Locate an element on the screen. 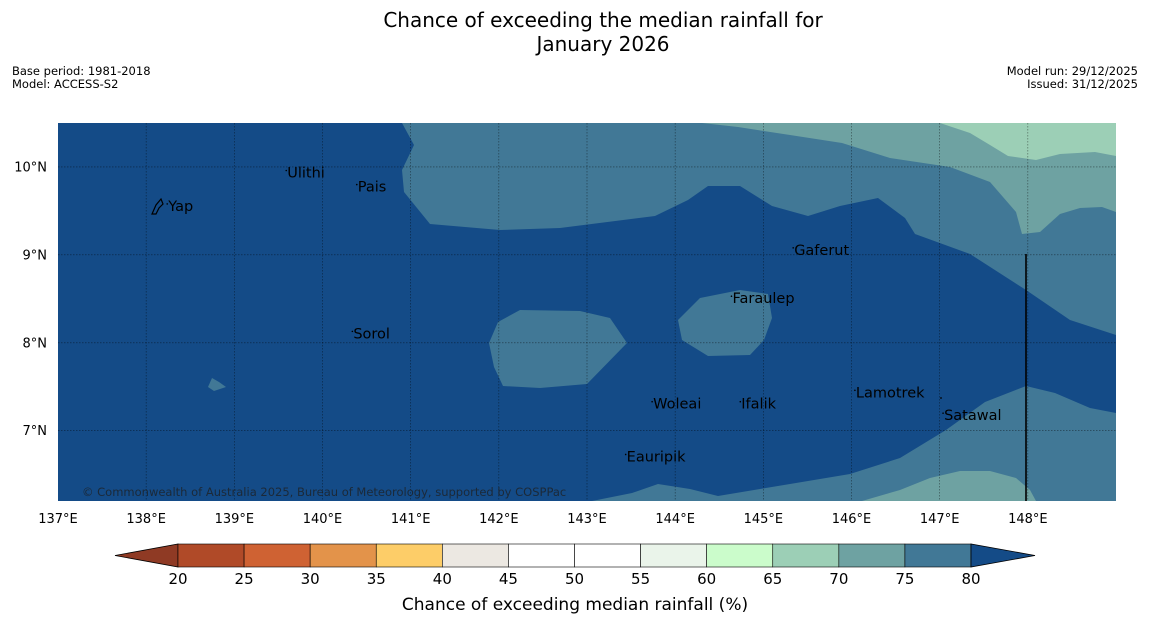  issued-date: Issued: 31/12/2025 is located at coordinates (1082, 84).